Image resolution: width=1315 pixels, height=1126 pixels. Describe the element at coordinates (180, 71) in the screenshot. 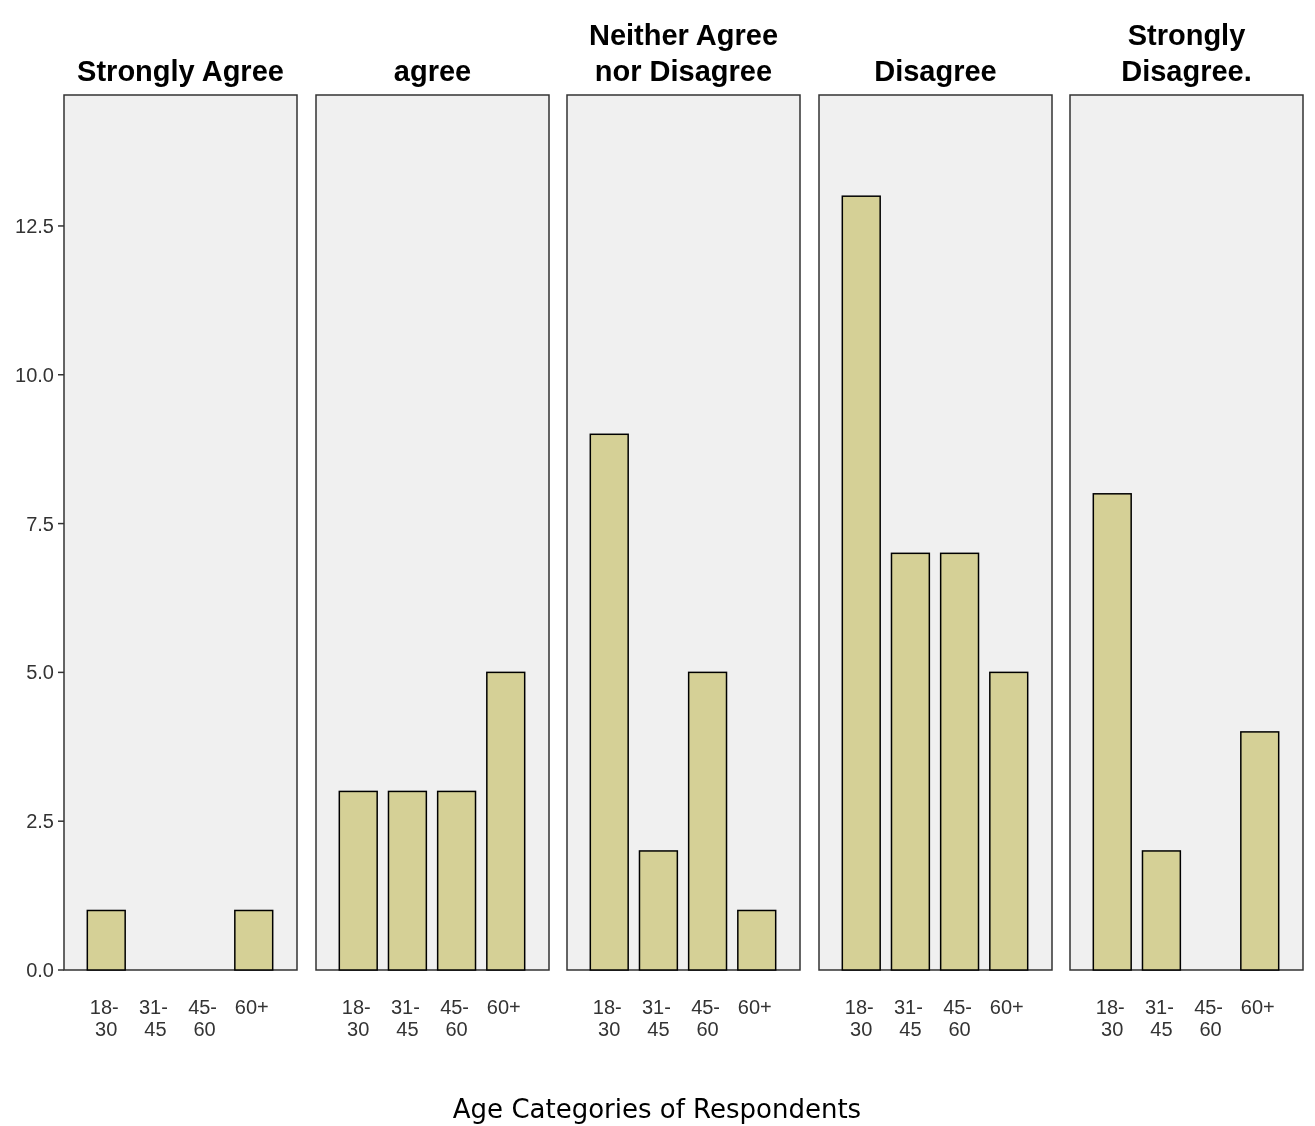

I see `chart-title: Strongly Agree` at that location.